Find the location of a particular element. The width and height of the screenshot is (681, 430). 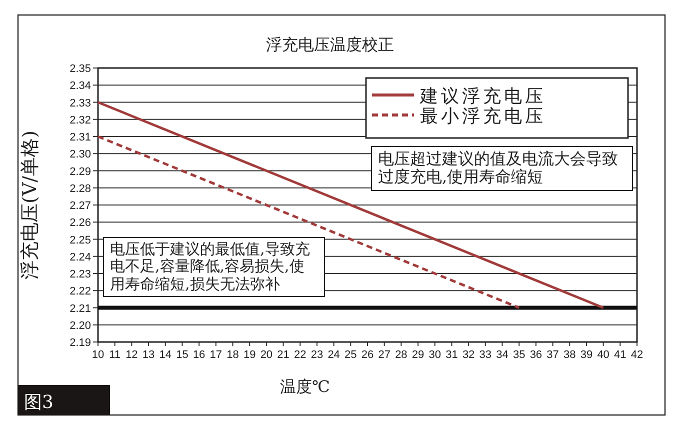

x-tick-label: 35 is located at coordinates (519, 355).